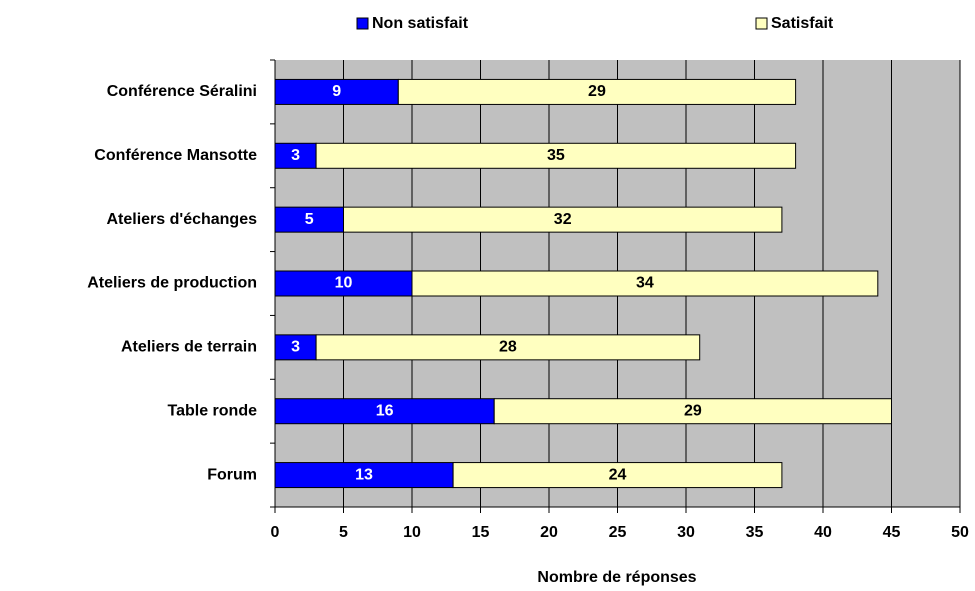  I want to click on data-label: 24, so click(618, 474).